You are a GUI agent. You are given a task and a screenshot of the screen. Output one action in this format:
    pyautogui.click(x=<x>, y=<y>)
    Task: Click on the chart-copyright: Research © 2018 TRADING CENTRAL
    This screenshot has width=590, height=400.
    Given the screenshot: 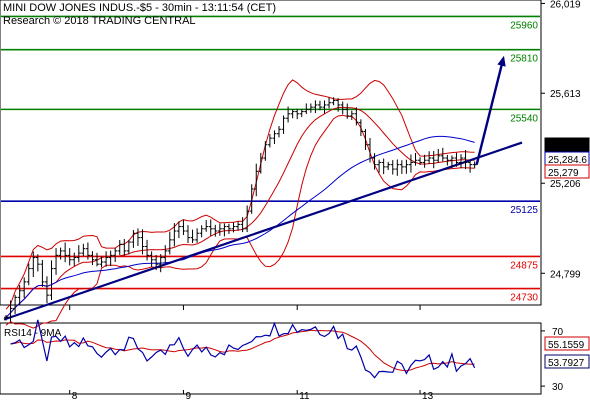 What is the action you would take?
    pyautogui.click(x=99, y=21)
    